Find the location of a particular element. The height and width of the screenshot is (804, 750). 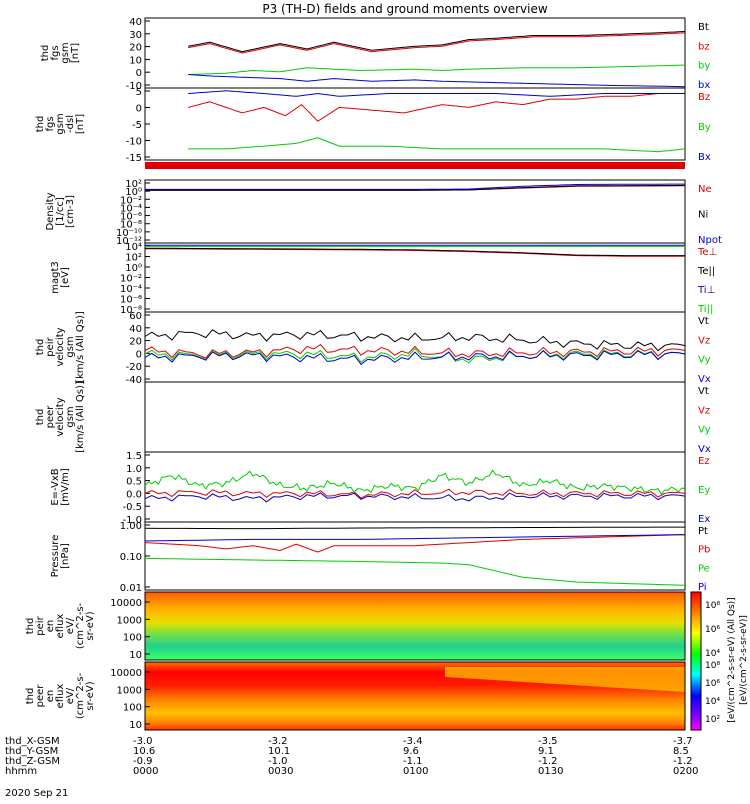

footer-value: 10.1 is located at coordinates (279, 751).